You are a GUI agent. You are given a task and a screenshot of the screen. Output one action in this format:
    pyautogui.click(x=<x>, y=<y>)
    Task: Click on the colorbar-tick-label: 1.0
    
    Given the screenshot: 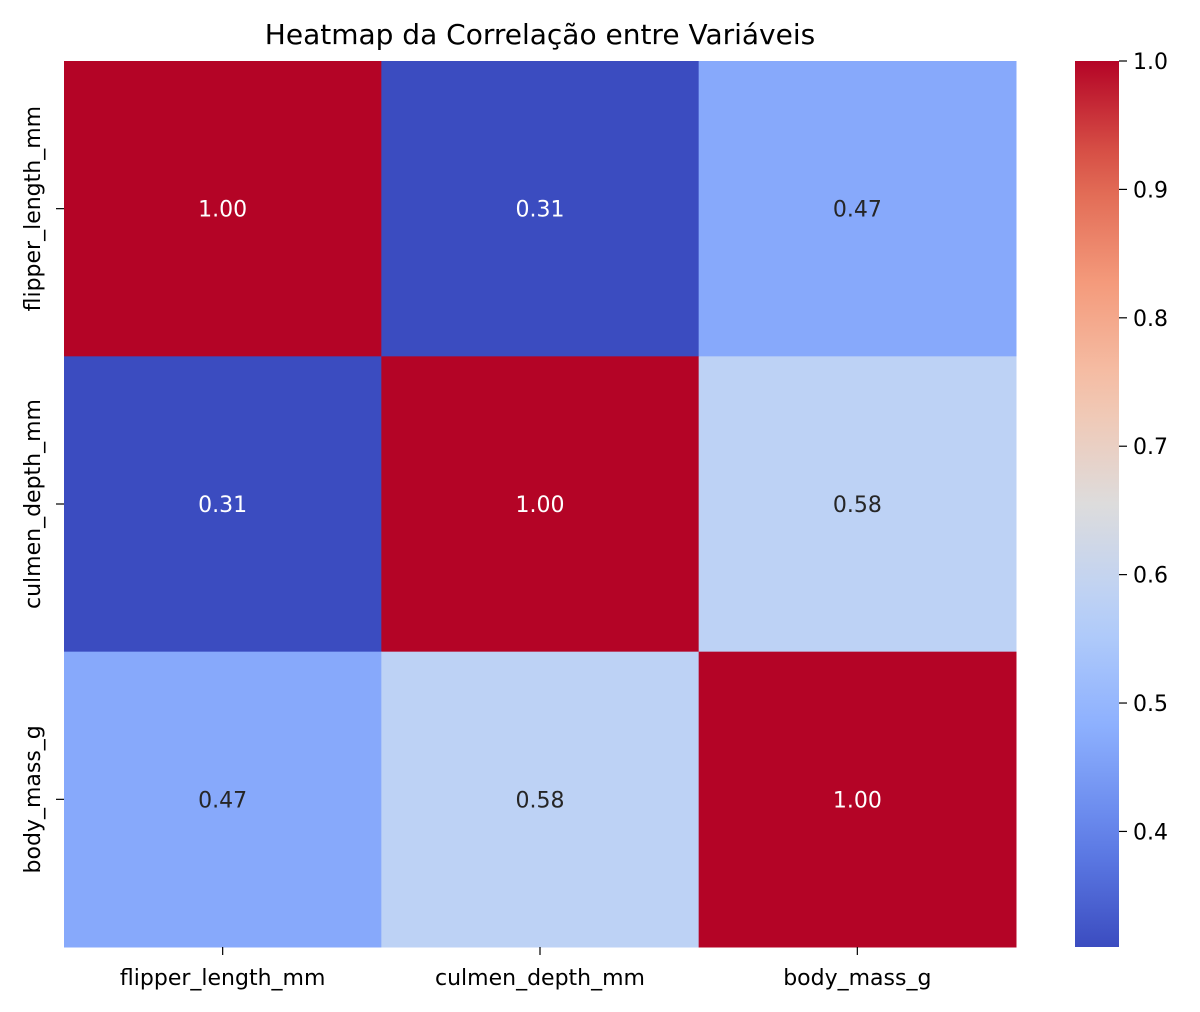 What is the action you would take?
    pyautogui.click(x=1150, y=62)
    